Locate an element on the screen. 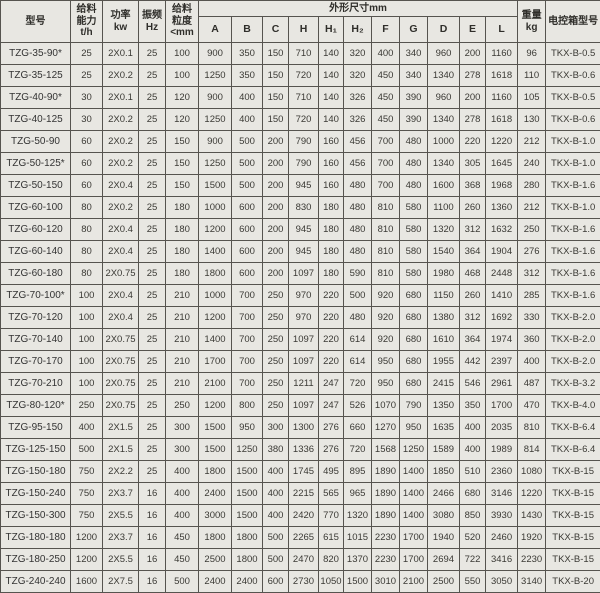 The width and height of the screenshot is (600, 593). header-dim-9: E is located at coordinates (472, 29).